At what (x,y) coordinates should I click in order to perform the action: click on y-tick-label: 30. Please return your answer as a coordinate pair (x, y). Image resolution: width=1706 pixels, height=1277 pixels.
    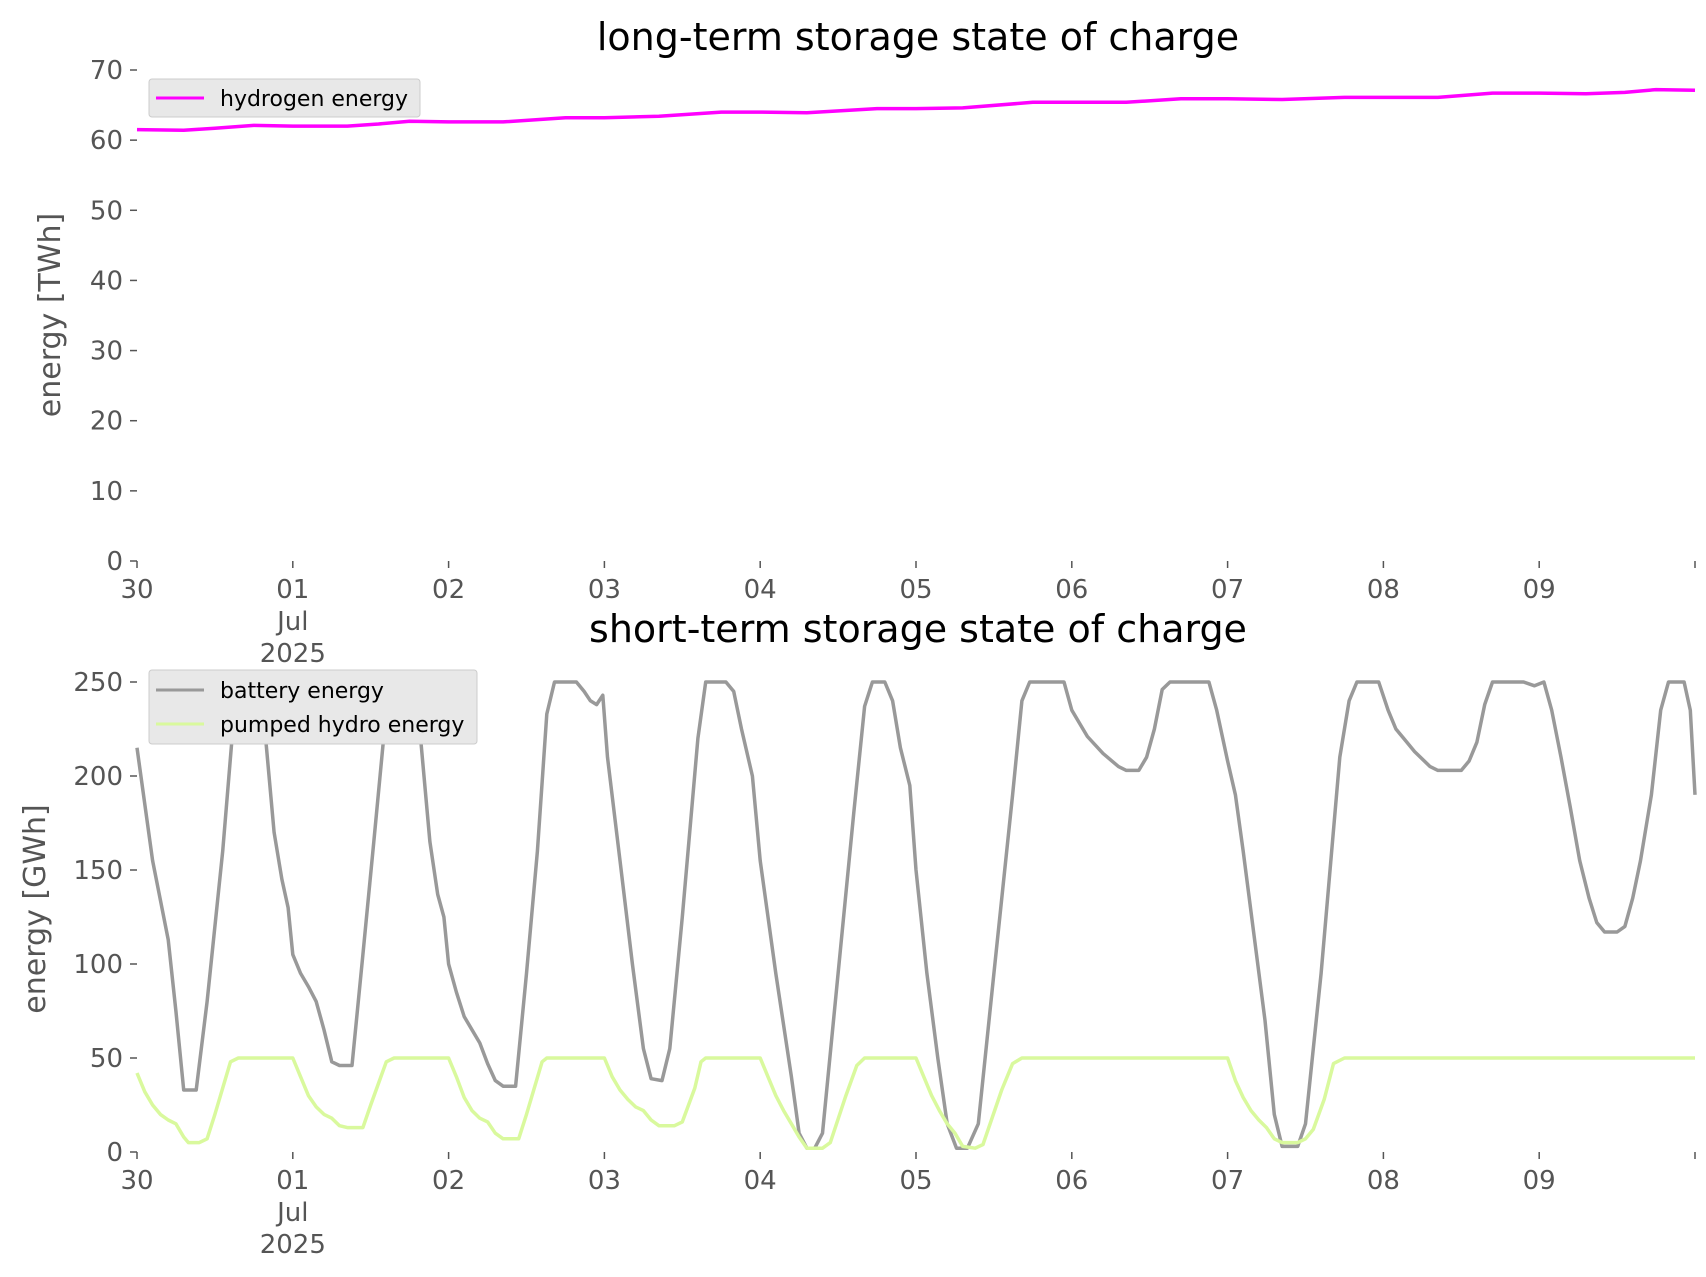
    Looking at the image, I should click on (106, 352).